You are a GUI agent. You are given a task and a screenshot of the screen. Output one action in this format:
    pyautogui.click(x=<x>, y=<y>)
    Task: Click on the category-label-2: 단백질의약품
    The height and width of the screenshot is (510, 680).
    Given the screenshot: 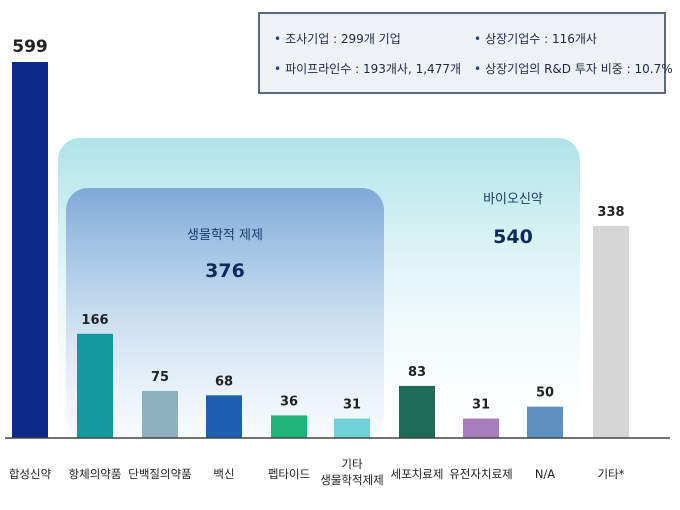 What is the action you would take?
    pyautogui.click(x=159, y=474)
    